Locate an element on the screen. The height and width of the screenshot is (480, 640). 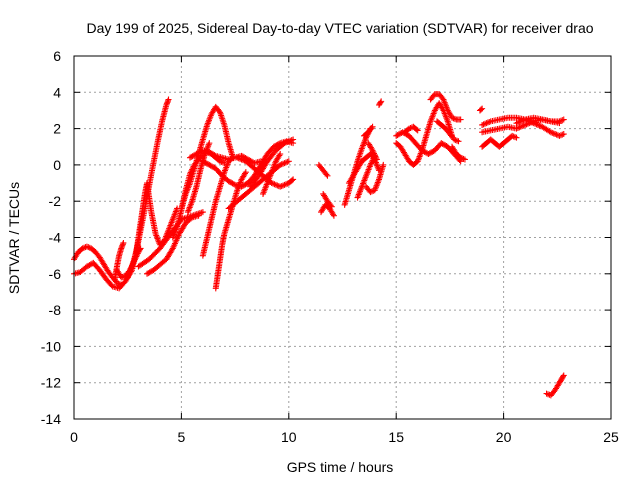
y-tick-label: -14 is located at coordinates (51, 419).